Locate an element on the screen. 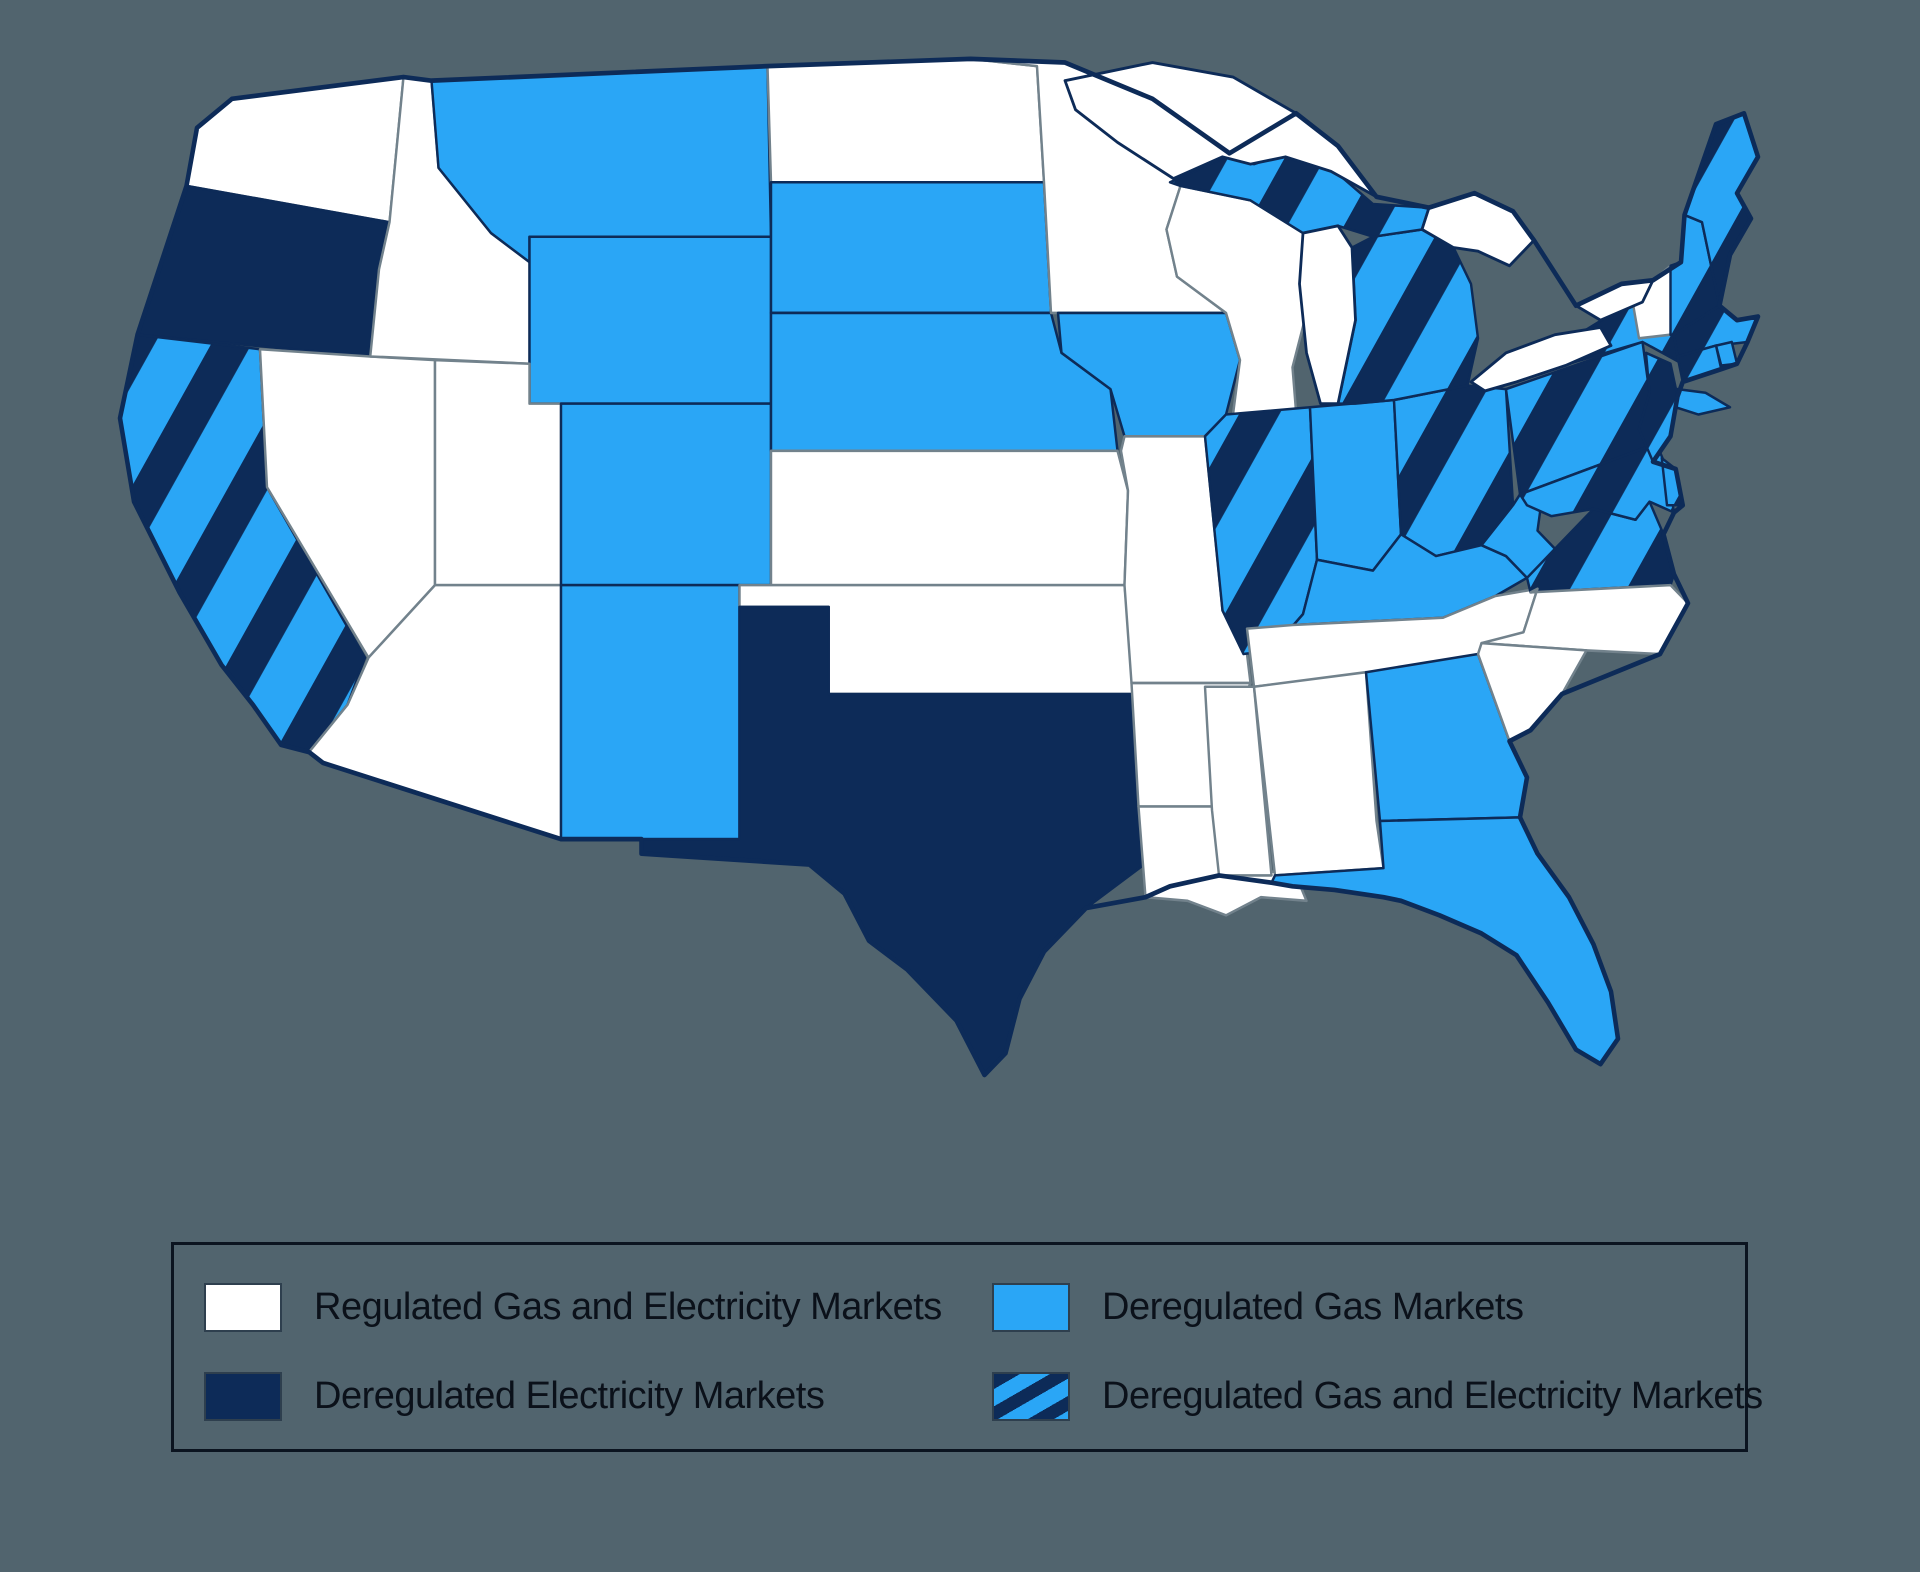  state-nd is located at coordinates (906, 120).